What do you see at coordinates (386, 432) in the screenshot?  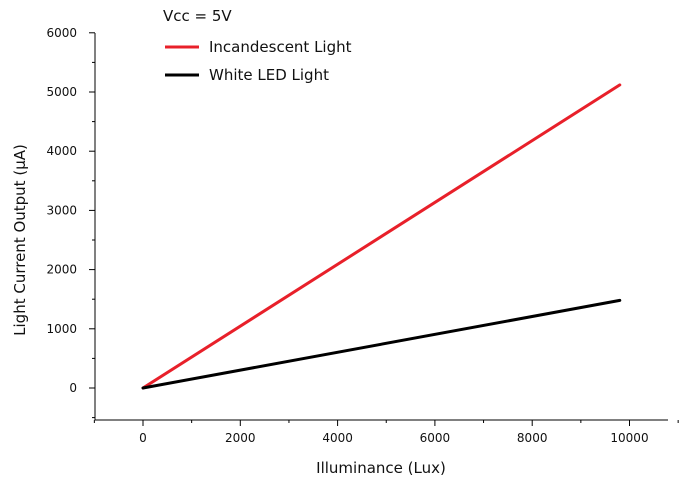 I see `x-ticks: 0 2000 4000 6000 8000 10000` at bounding box center [386, 432].